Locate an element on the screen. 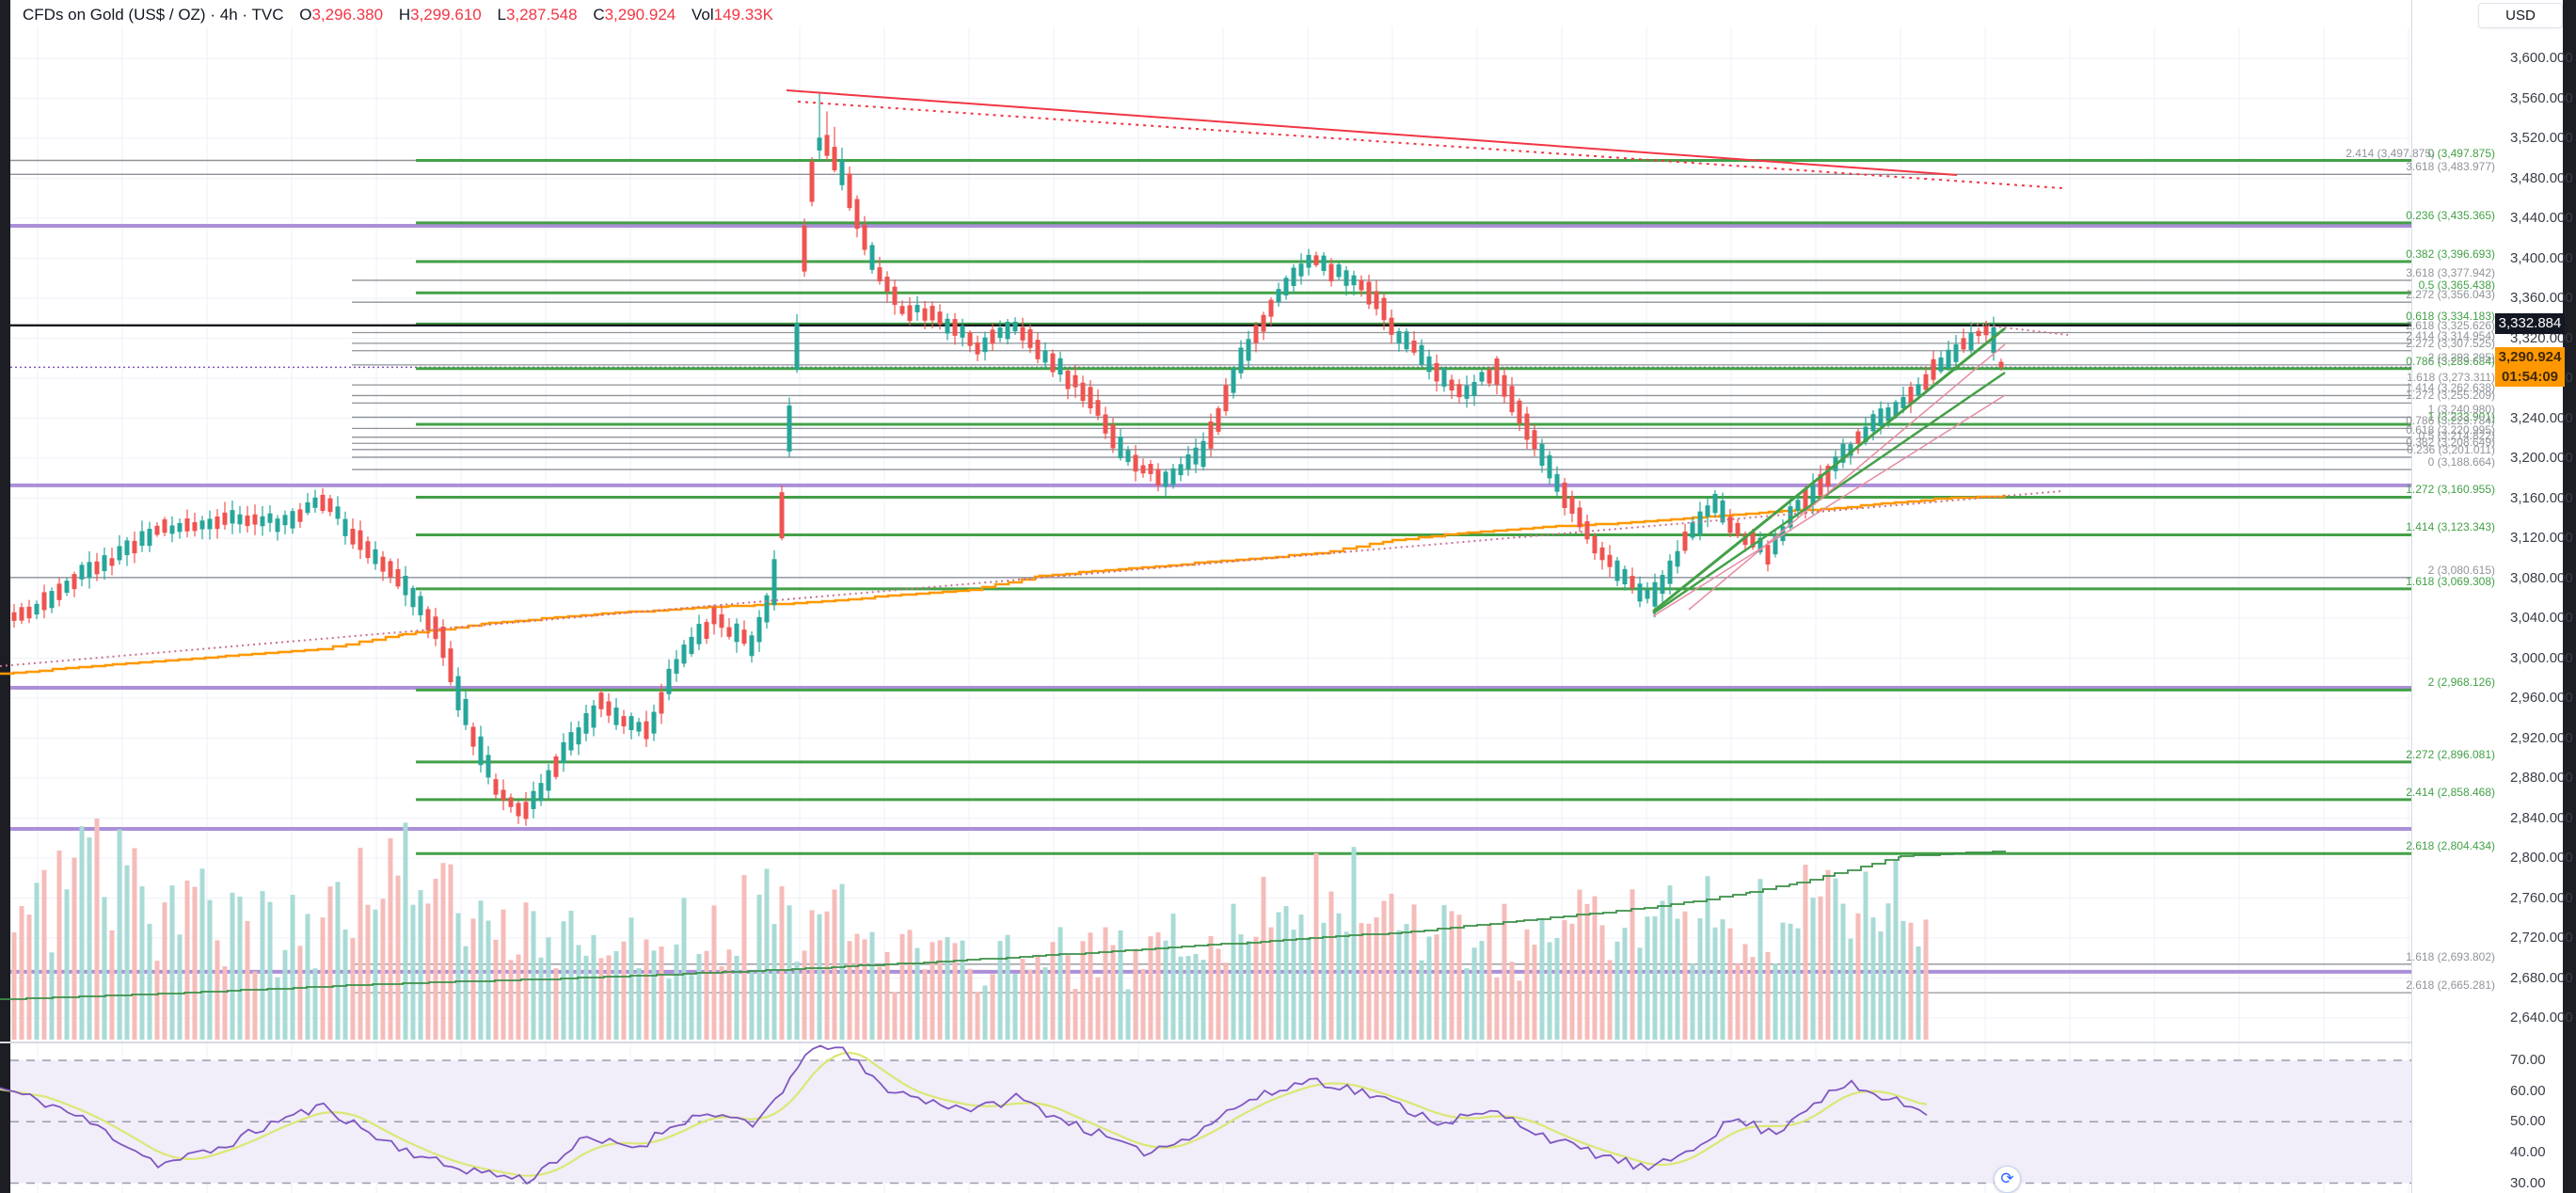  volume-bars-layer is located at coordinates (970, 929).